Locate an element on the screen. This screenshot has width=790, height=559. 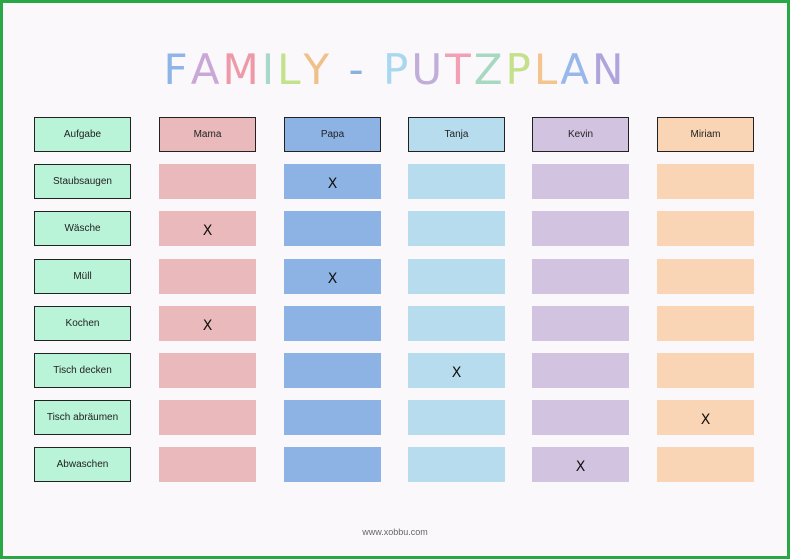
title-letter: - is located at coordinates (357, 69).